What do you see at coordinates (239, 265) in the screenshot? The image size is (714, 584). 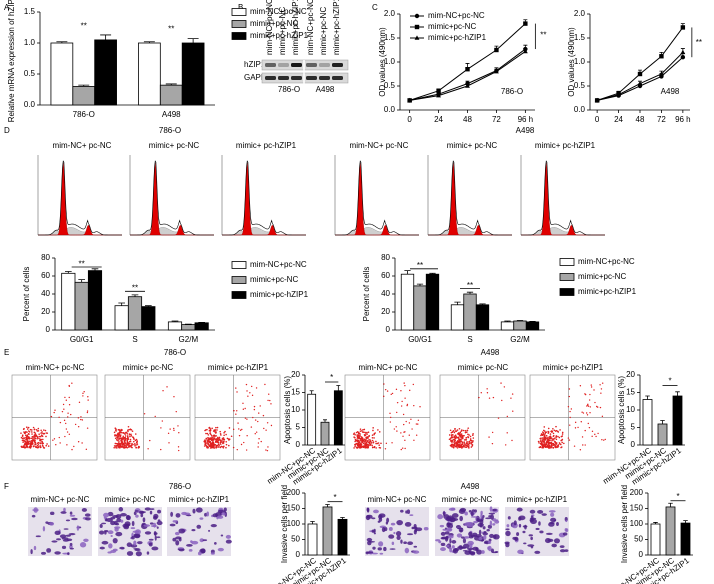 I see `legend-swatch` at bounding box center [239, 265].